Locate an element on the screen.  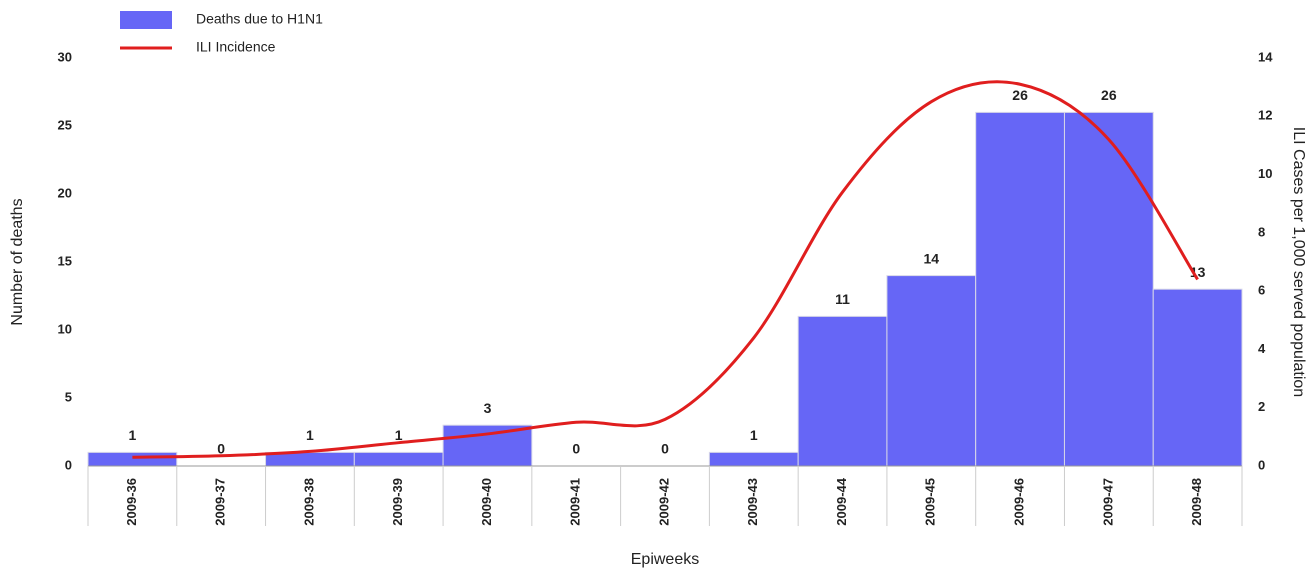
y-axis-title: Number of deaths is located at coordinates (17, 261).